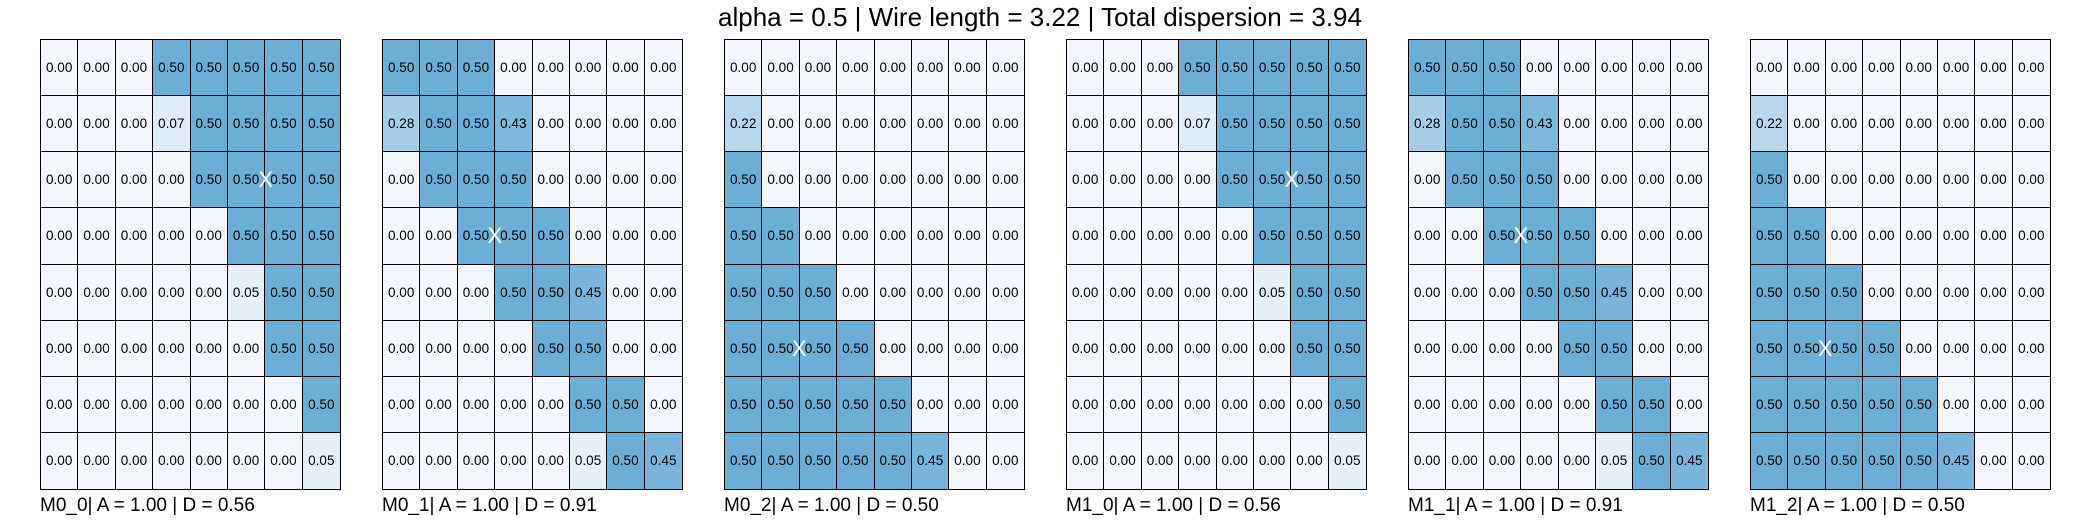  Describe the element at coordinates (663, 460) in the screenshot. I see `heatmap-cell: 0.45` at that location.